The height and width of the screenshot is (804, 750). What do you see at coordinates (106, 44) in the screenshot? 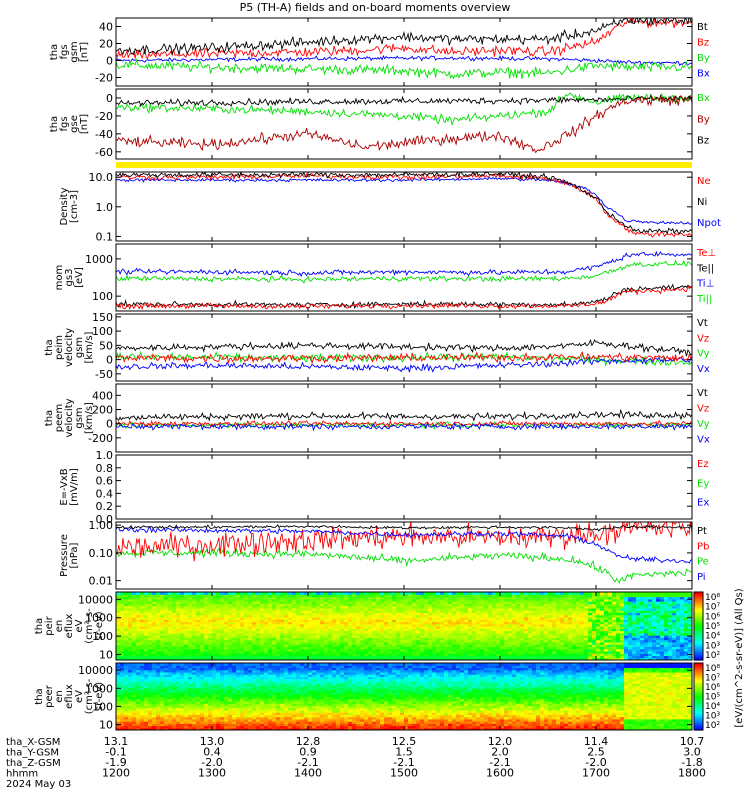
I see `y-tick-label: 20` at bounding box center [106, 44].